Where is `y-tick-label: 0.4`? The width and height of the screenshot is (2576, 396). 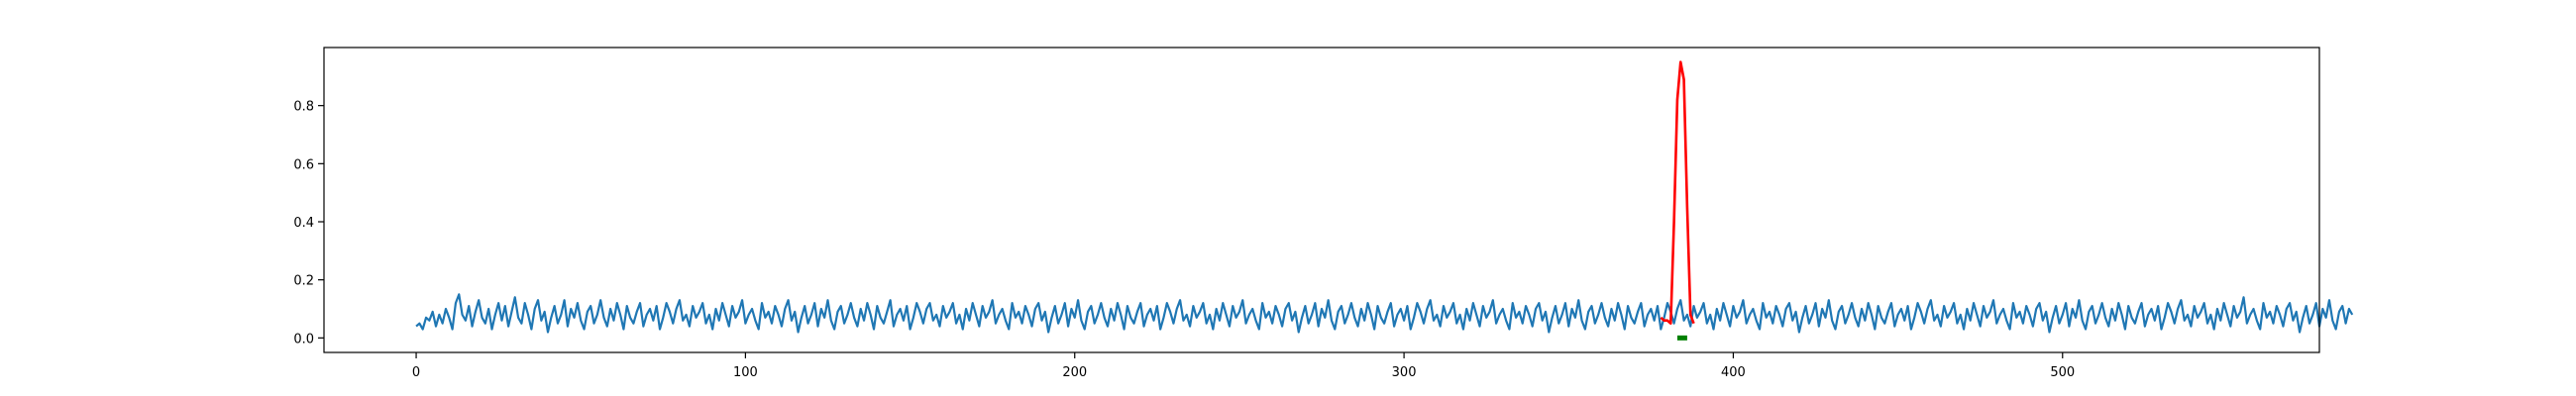 y-tick-label: 0.4 is located at coordinates (303, 224).